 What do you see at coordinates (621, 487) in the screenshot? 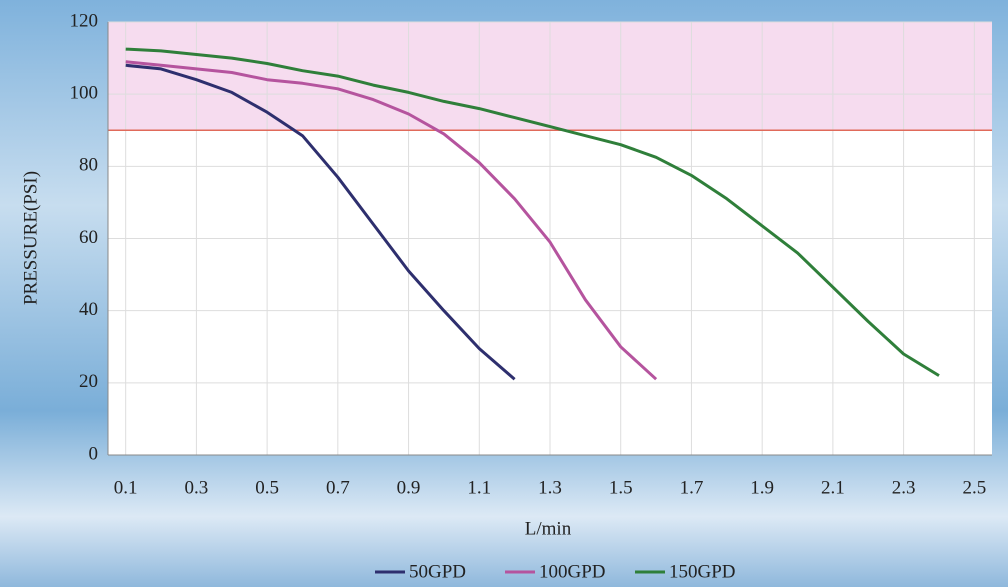
I see `x-tick-label: 1.5` at bounding box center [621, 487].